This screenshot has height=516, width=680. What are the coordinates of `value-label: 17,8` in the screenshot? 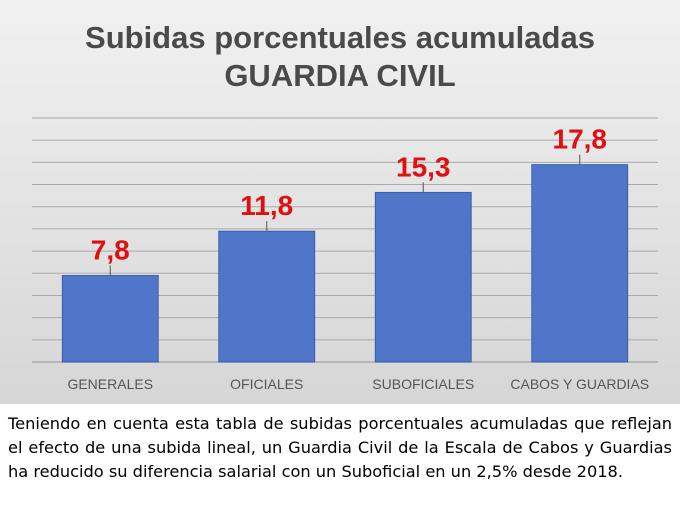 It's located at (580, 139).